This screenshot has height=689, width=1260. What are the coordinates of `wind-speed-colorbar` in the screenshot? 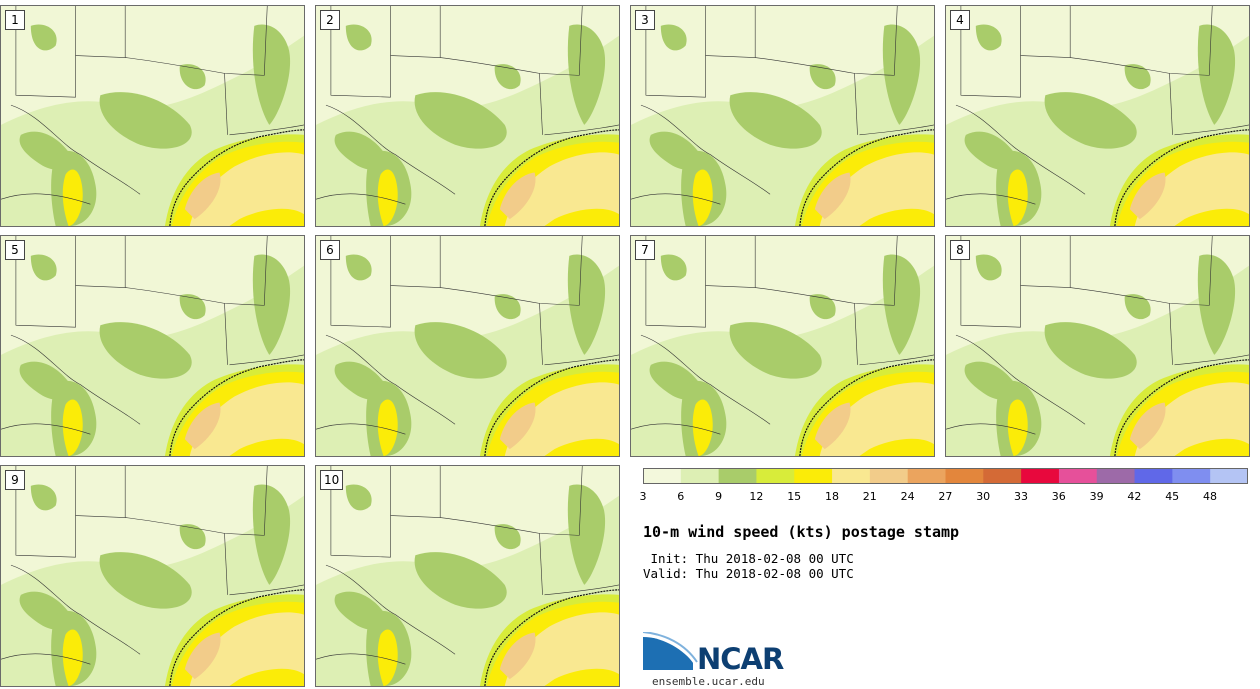 It's located at (945, 476).